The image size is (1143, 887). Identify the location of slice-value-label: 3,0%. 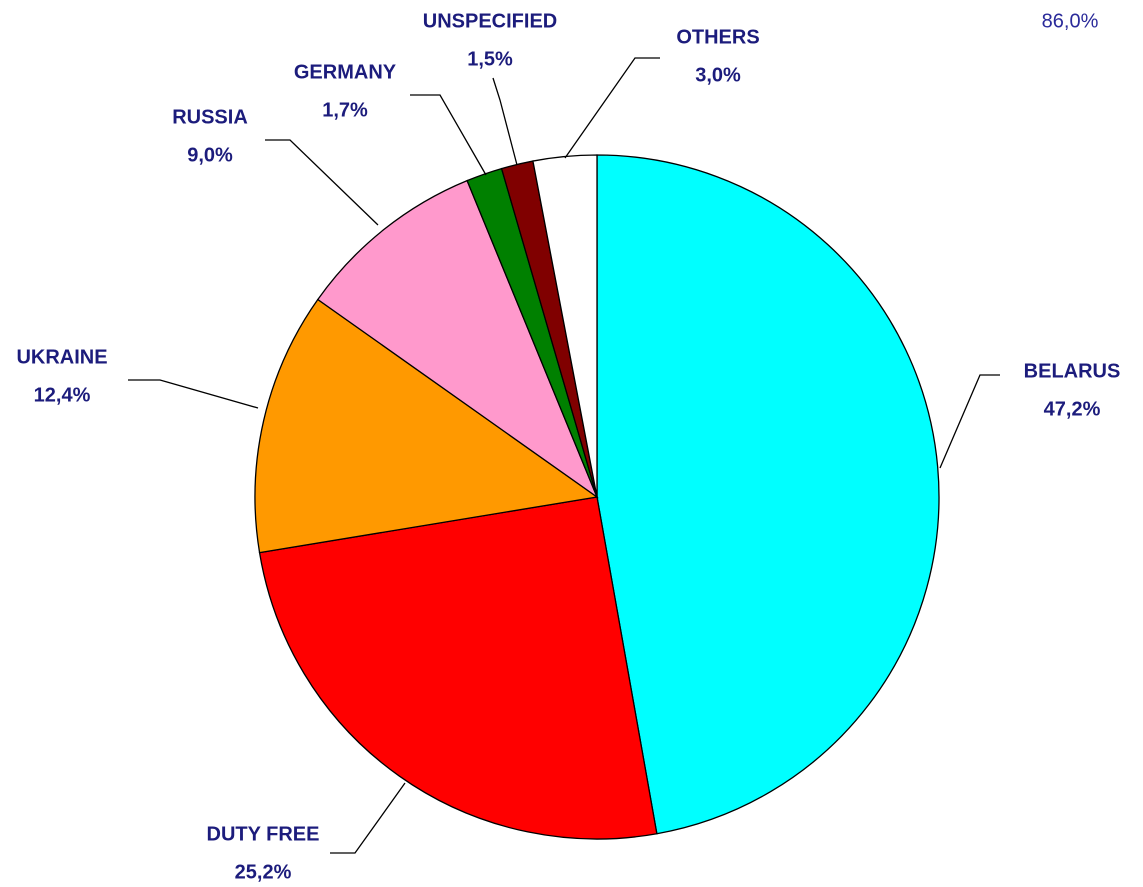
(718, 75).